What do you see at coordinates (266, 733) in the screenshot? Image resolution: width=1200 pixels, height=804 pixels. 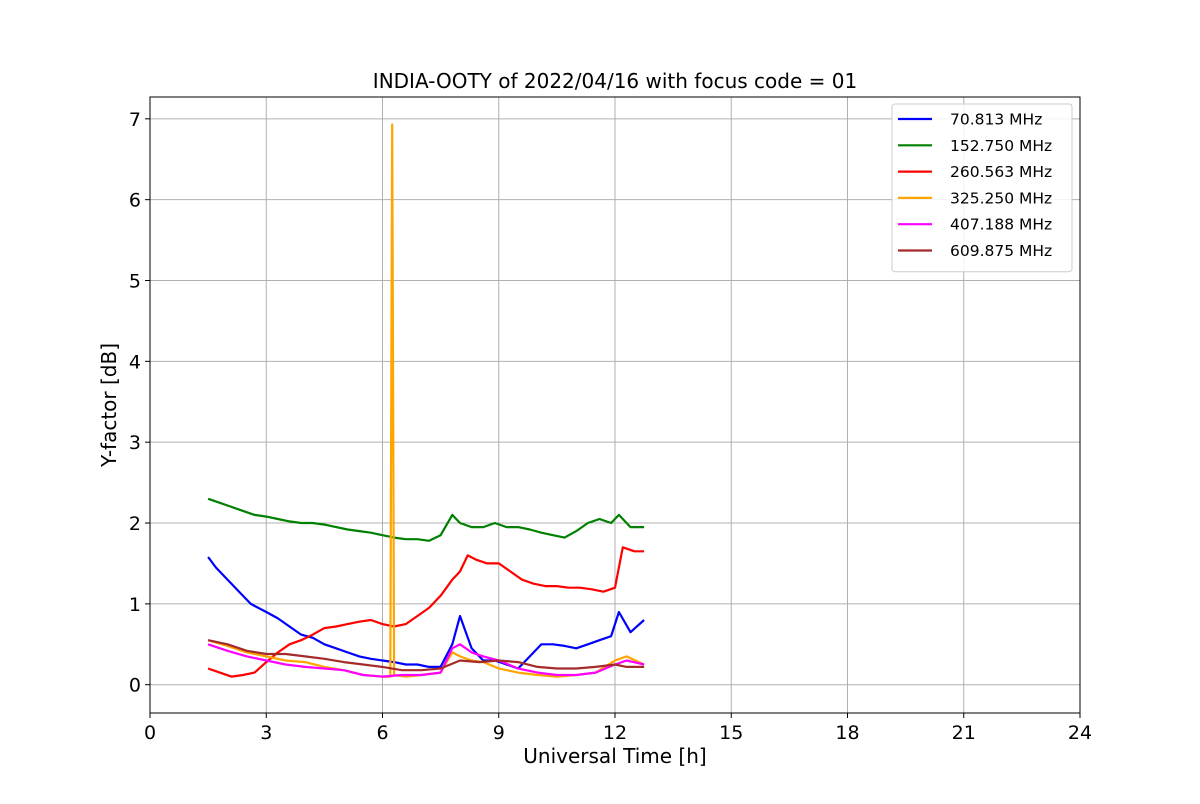 I see `x-tick-label: 3` at bounding box center [266, 733].